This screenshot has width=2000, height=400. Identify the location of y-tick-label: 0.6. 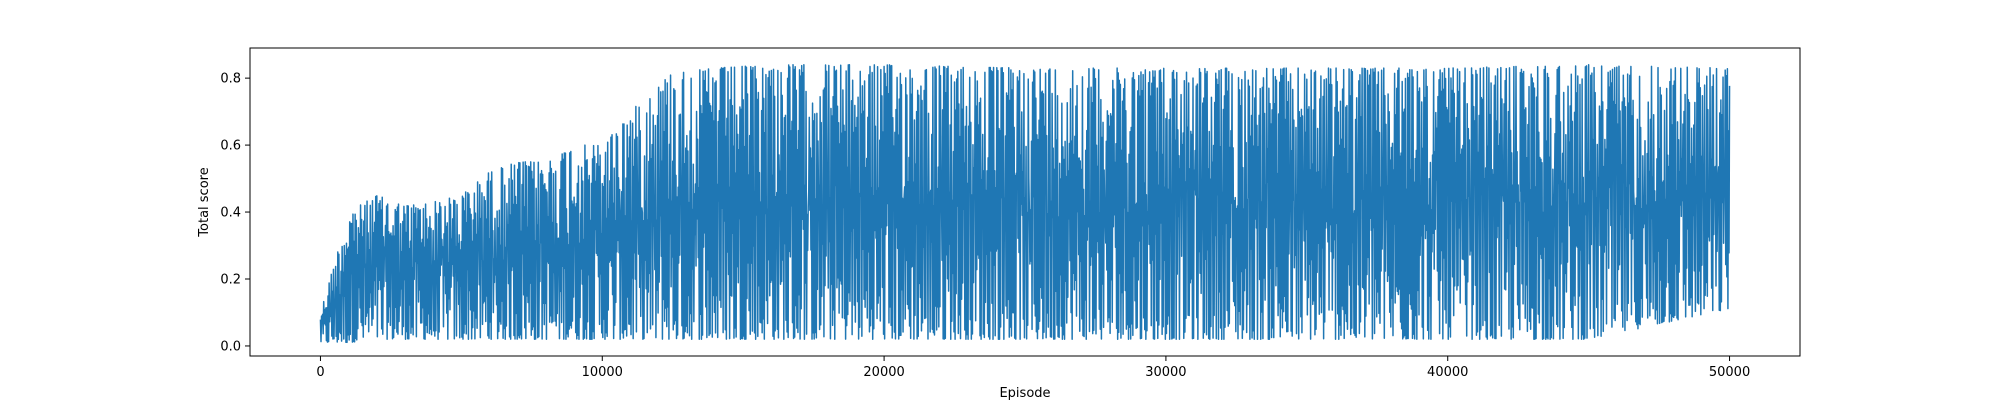
(230, 146).